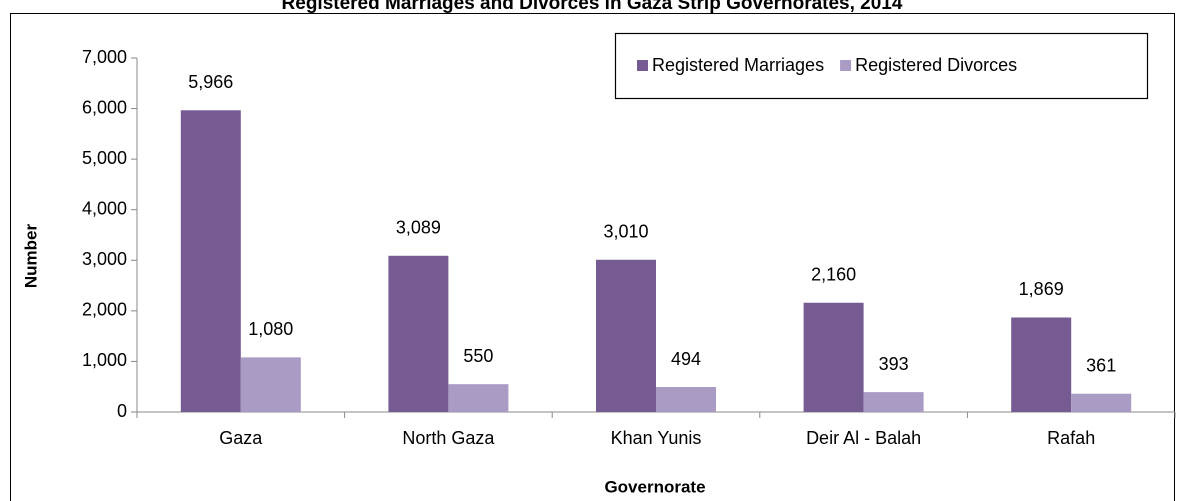 Image resolution: width=1179 pixels, height=501 pixels. What do you see at coordinates (894, 364) in the screenshot?
I see `value-label: 393` at bounding box center [894, 364].